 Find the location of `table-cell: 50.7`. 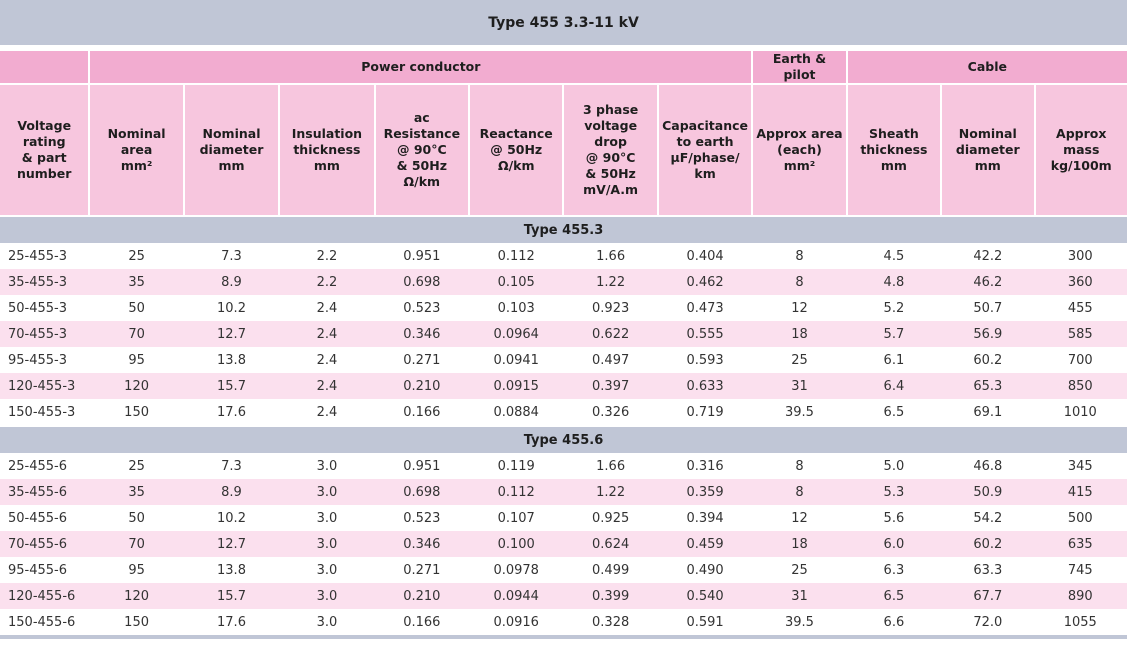

table-cell: 50.7 is located at coordinates (989, 308).